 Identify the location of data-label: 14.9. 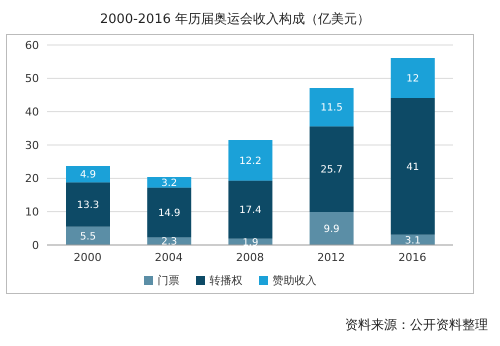
(169, 214).